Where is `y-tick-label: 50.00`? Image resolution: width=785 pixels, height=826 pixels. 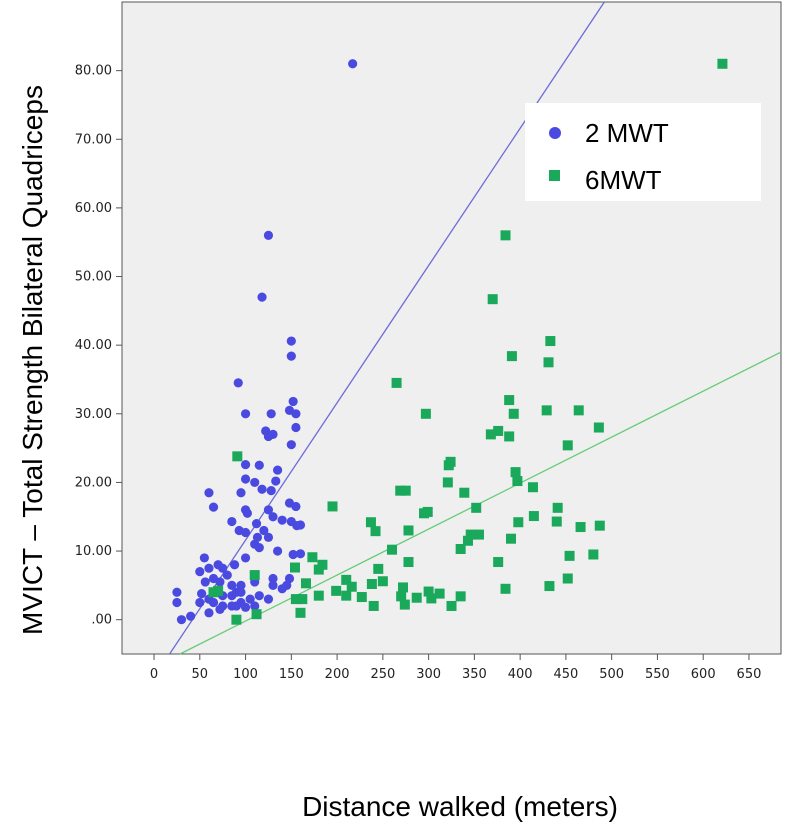 y-tick-label: 50.00 is located at coordinates (93, 277).